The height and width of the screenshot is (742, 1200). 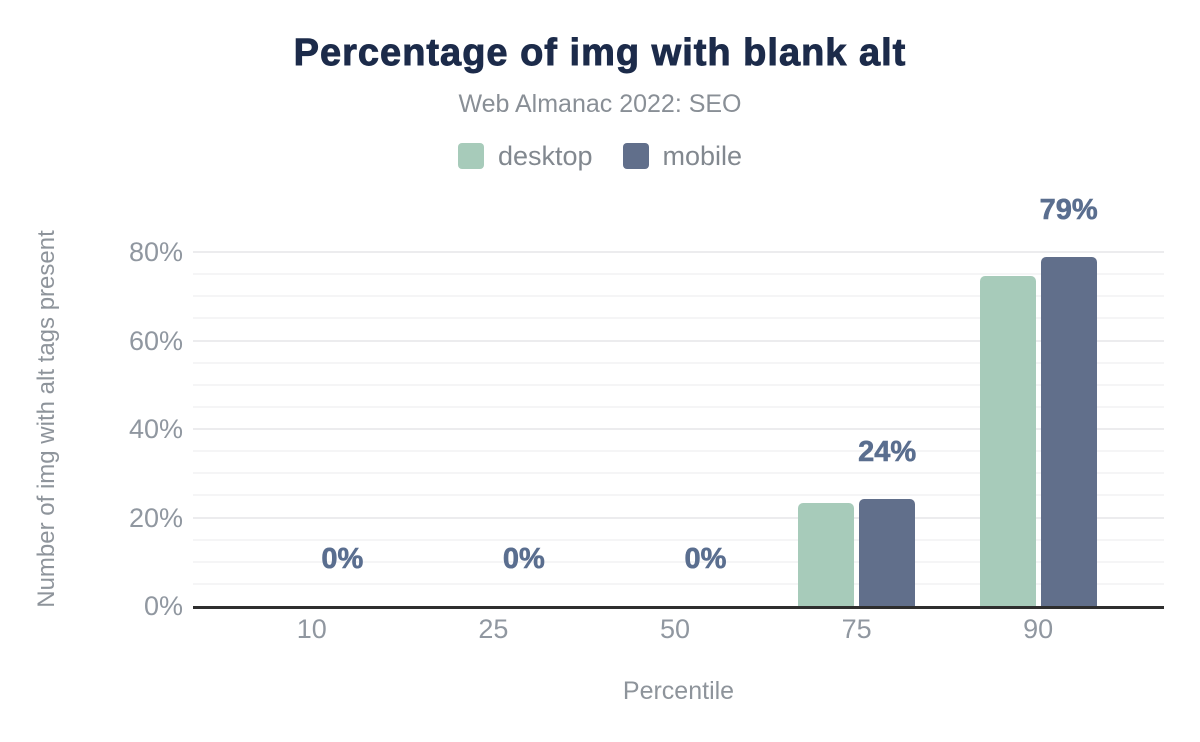 What do you see at coordinates (1068, 209) in the screenshot?
I see `value-label-p90: 79%` at bounding box center [1068, 209].